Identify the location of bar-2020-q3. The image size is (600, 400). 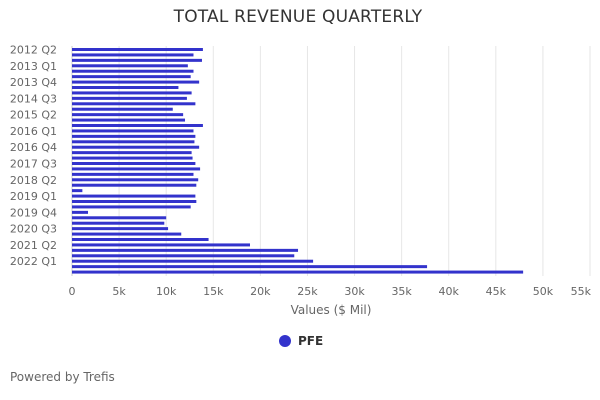
(120, 229).